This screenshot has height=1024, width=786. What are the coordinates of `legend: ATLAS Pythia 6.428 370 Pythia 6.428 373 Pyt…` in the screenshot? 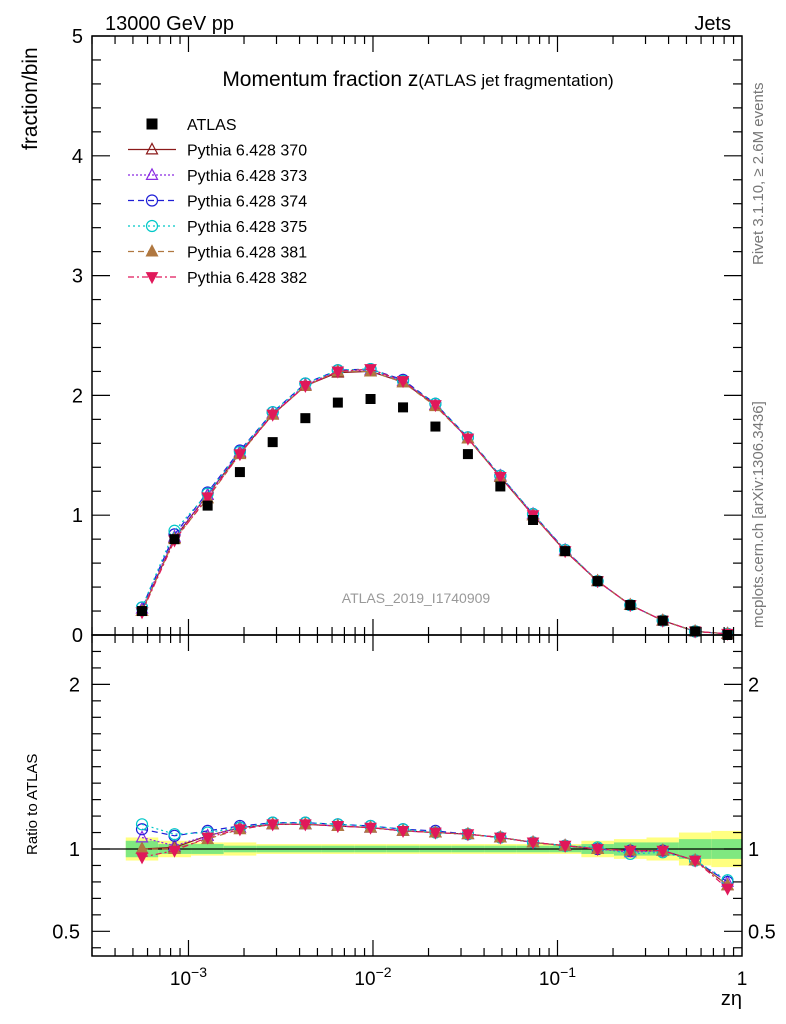 It's located at (217, 202).